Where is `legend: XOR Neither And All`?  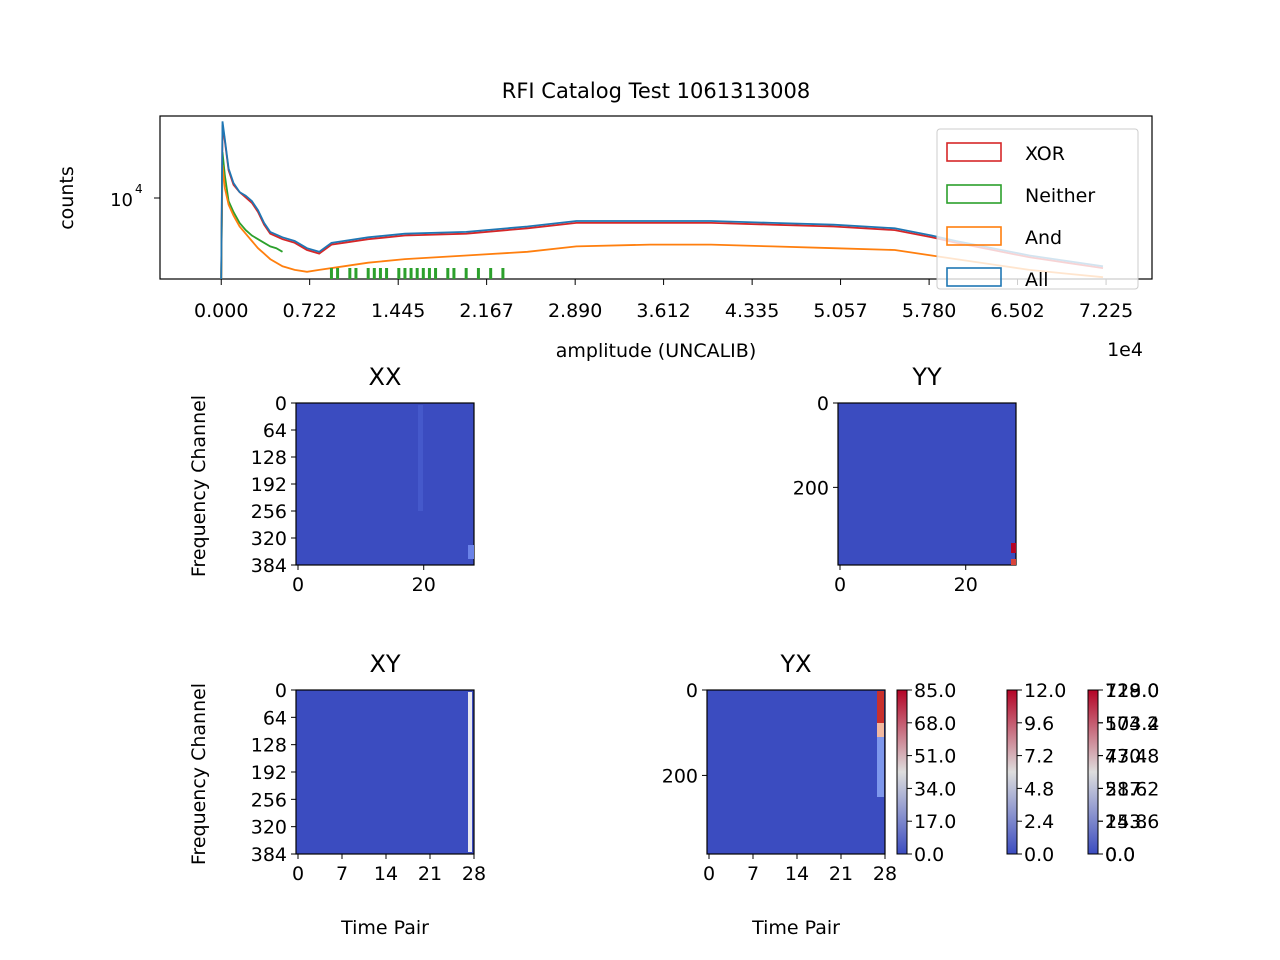
legend: XOR Neither And All is located at coordinates (1037, 209).